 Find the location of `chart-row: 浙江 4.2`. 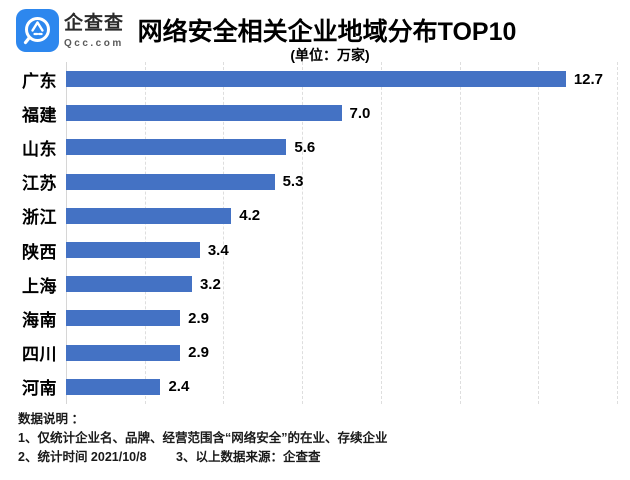

chart-row: 浙江 4.2 is located at coordinates (315, 216).